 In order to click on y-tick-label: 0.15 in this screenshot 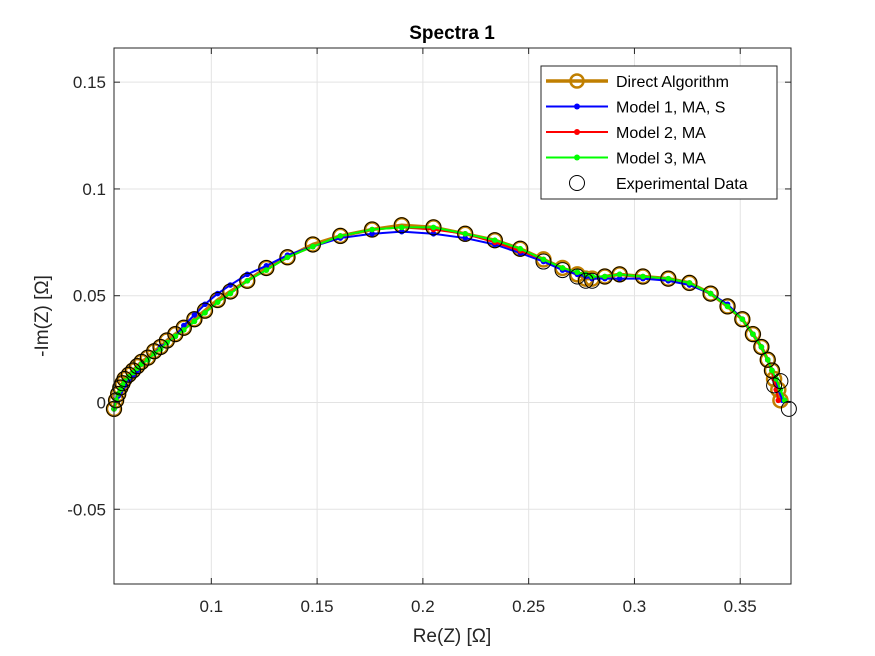, I will do `click(89, 82)`.